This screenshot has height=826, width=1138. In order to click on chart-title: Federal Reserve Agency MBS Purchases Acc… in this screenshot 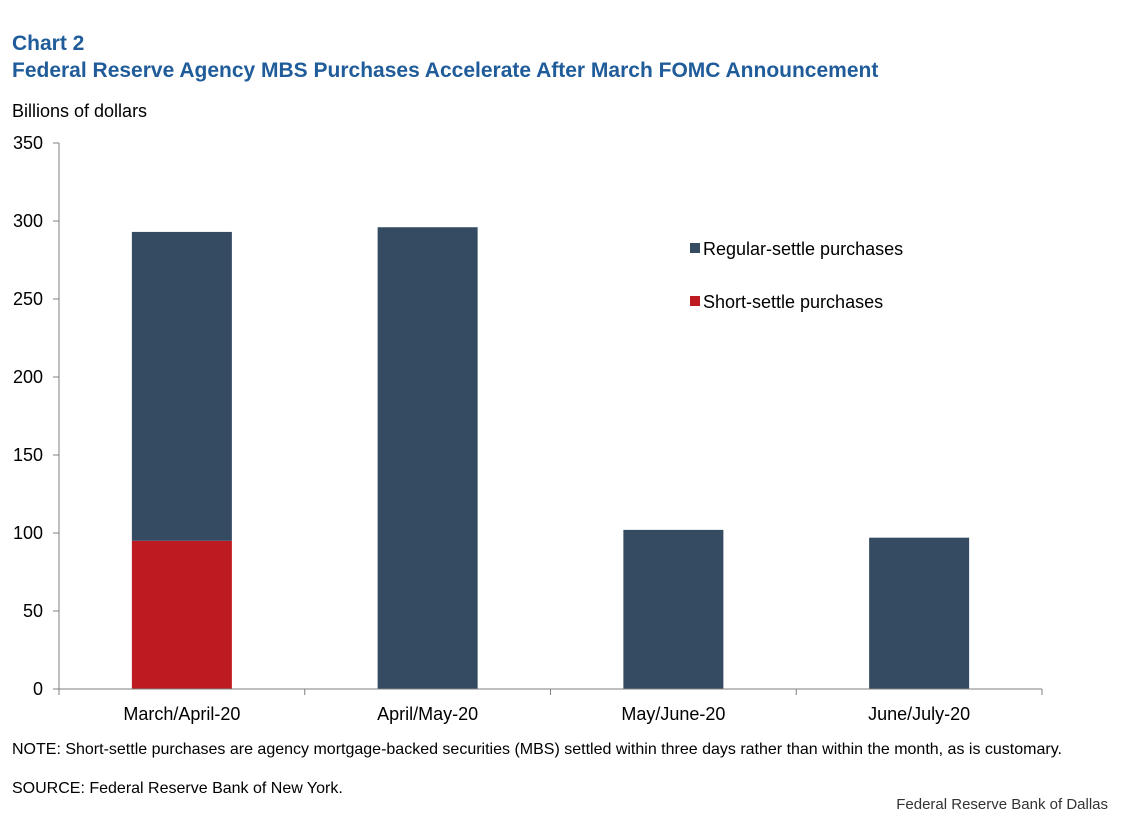, I will do `click(445, 70)`.